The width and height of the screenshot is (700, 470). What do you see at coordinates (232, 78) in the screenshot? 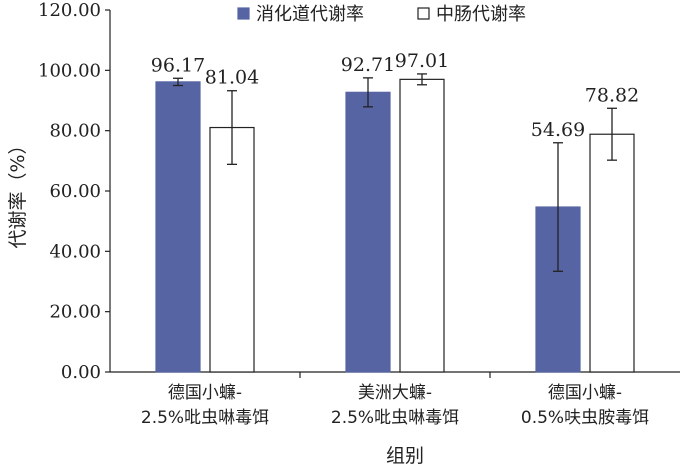
I see `data-label: 81.04` at bounding box center [232, 78].